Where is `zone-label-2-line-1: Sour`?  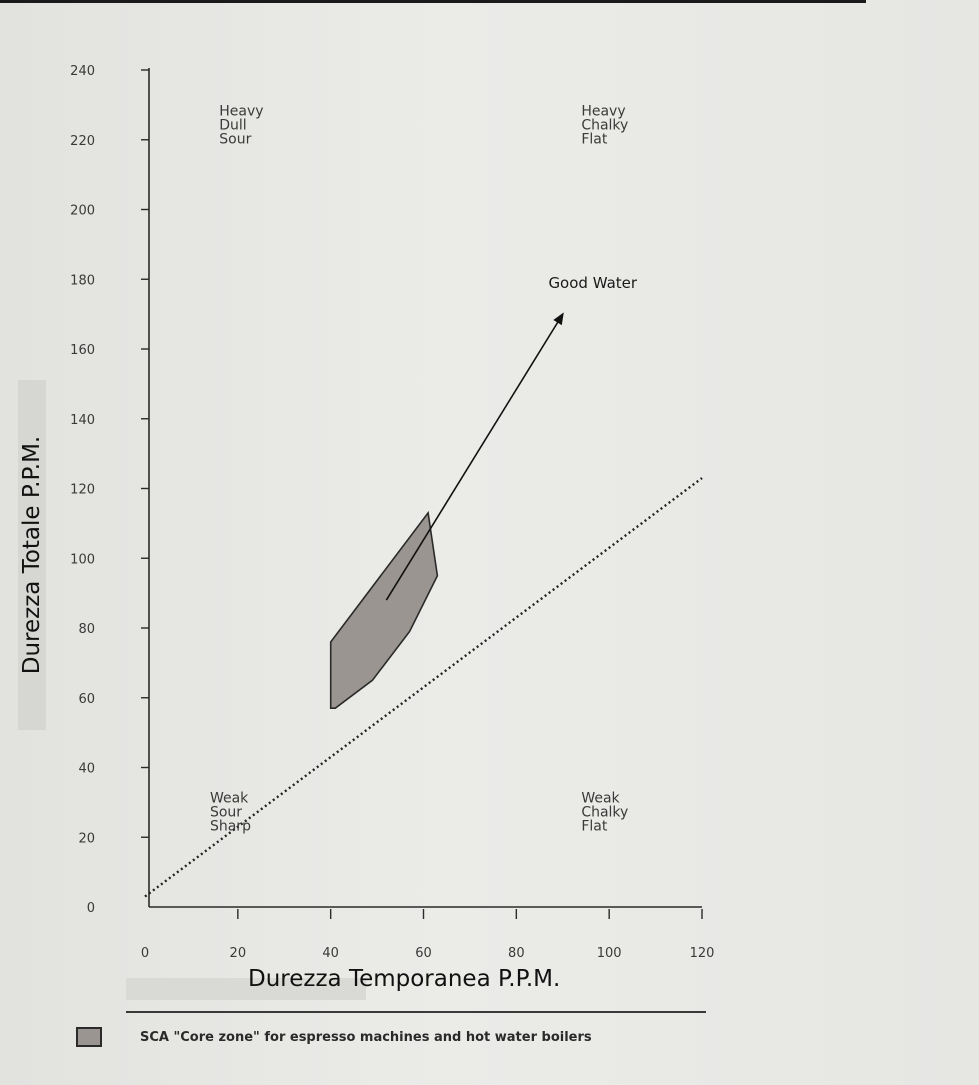
zone-label-2-line-1: Sour is located at coordinates (226, 812).